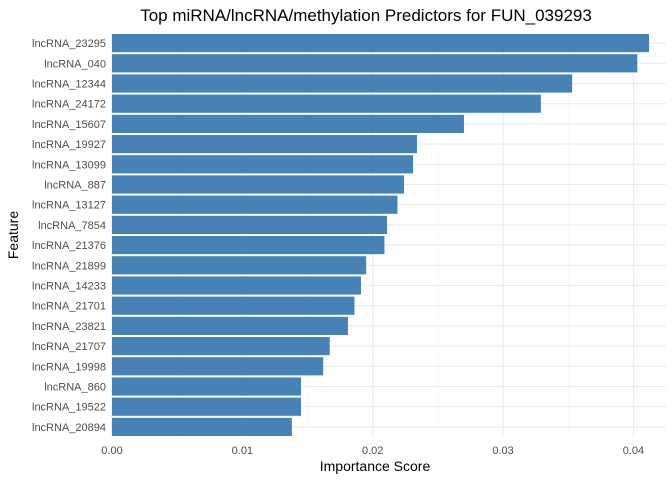 The height and width of the screenshot is (480, 672). Describe the element at coordinates (375, 466) in the screenshot. I see `x-axis-title: Importance Score` at that location.